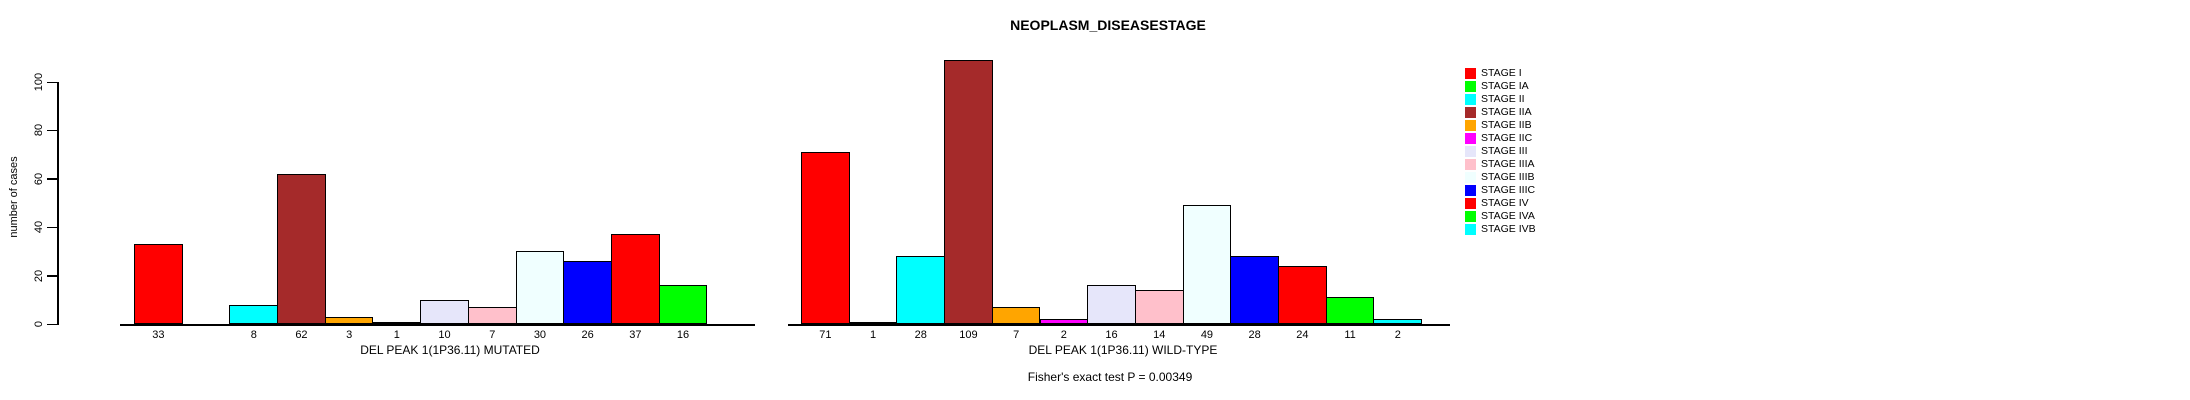 Image resolution: width=2190 pixels, height=400 pixels. I want to click on y-tick-label: 100, so click(39, 82).